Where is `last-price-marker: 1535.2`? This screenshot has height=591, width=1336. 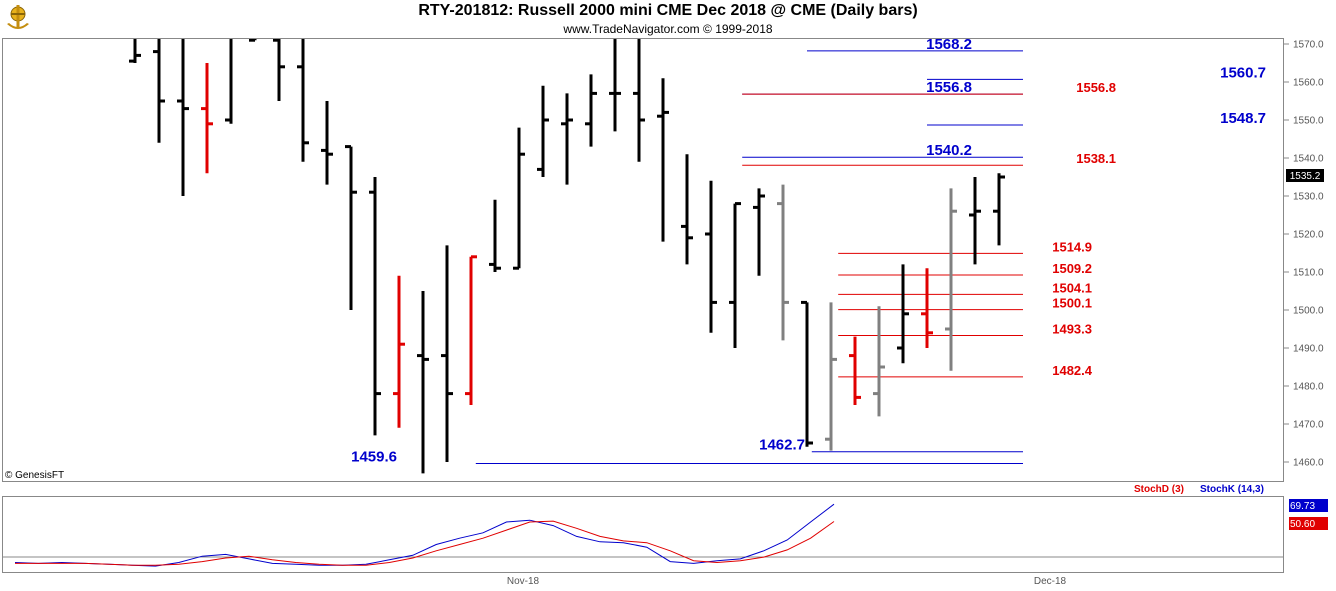 last-price-marker: 1535.2 is located at coordinates (1305, 175).